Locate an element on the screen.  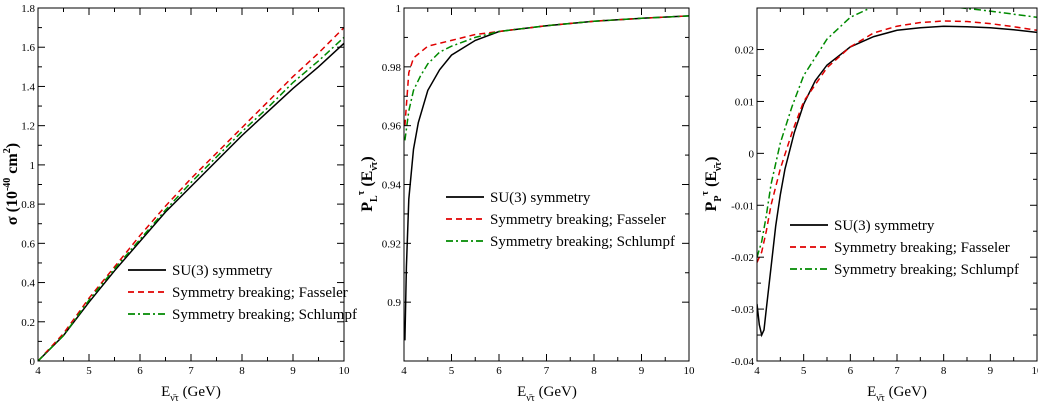
y-tick-label: 1.8 is located at coordinates (28, 9).